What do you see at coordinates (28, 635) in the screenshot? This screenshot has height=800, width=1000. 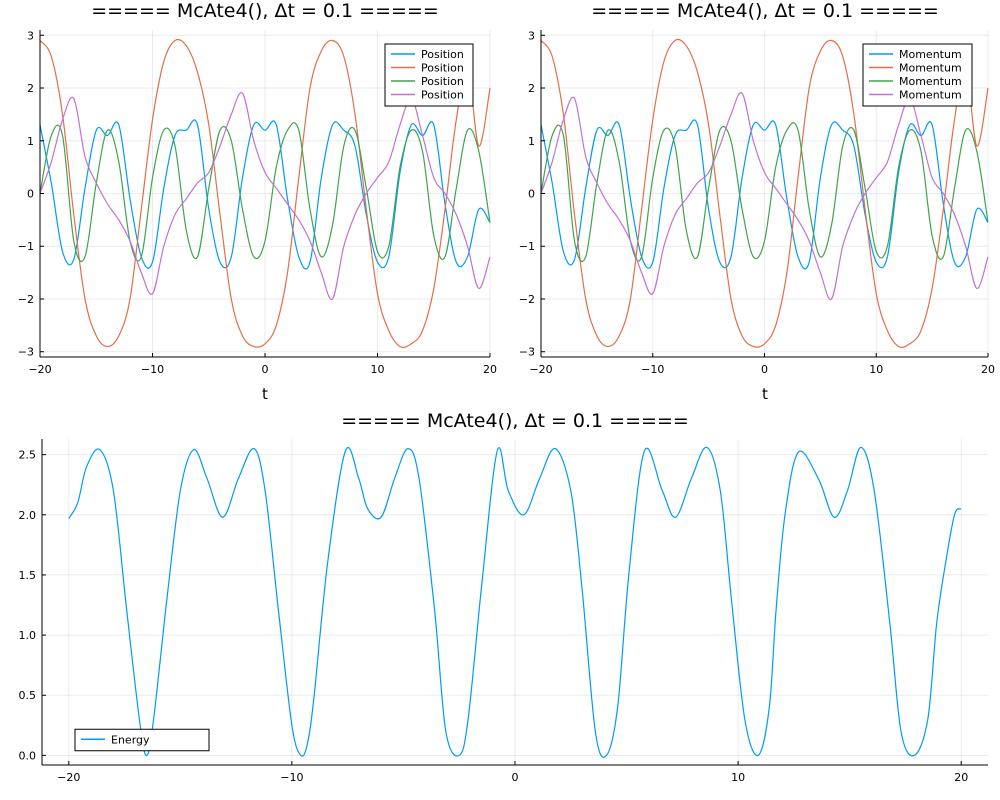 I see `y-tick-label: 1.0` at bounding box center [28, 635].